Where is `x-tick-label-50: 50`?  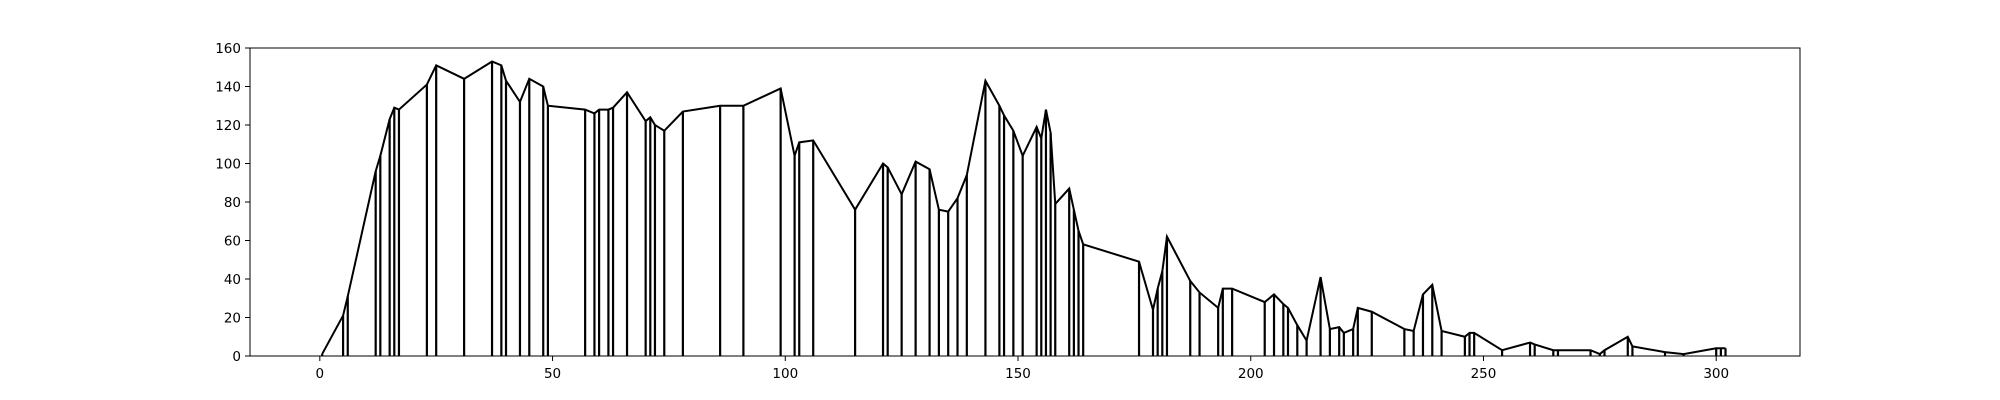
x-tick-label-50: 50 is located at coordinates (552, 374).